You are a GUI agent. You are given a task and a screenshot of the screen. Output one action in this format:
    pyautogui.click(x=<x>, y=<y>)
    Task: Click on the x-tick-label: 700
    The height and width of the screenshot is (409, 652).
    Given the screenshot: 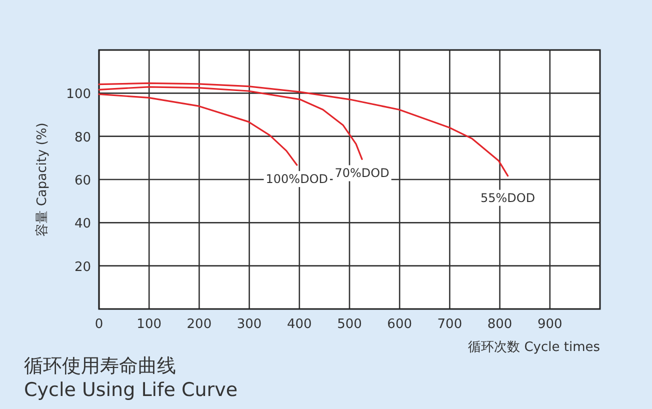 What is the action you would take?
    pyautogui.click(x=449, y=324)
    